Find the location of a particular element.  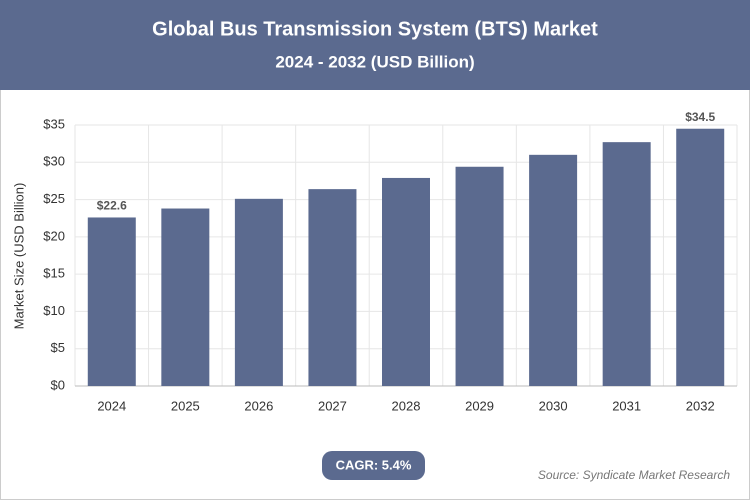

x-tick-label: 2031 is located at coordinates (626, 405).